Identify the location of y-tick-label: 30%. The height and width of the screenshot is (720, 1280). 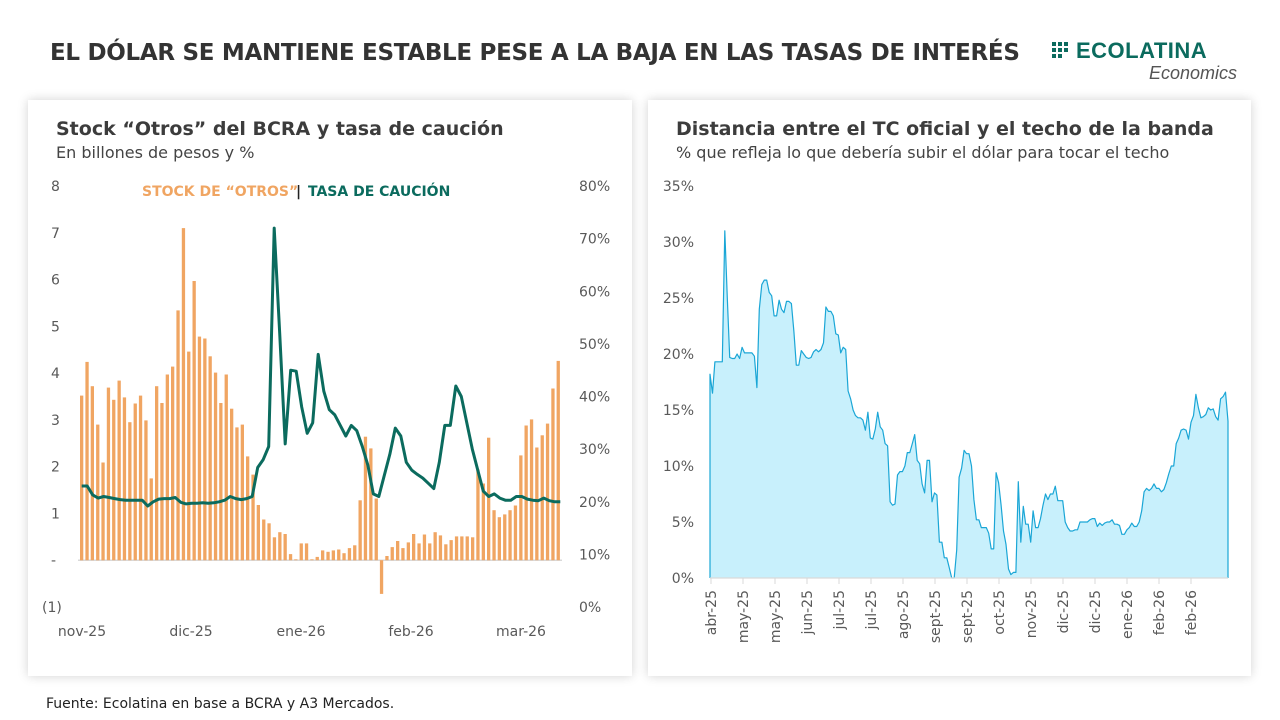
(678, 243).